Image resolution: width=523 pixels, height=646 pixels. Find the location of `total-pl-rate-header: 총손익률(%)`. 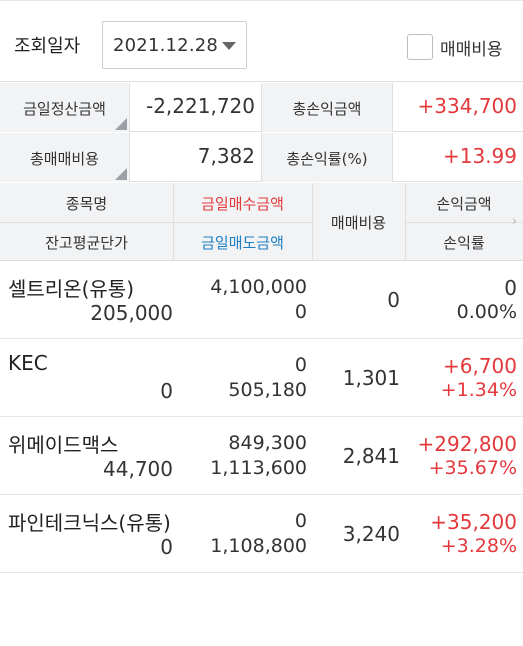

total-pl-rate-header: 총손익률(%) is located at coordinates (327, 157).